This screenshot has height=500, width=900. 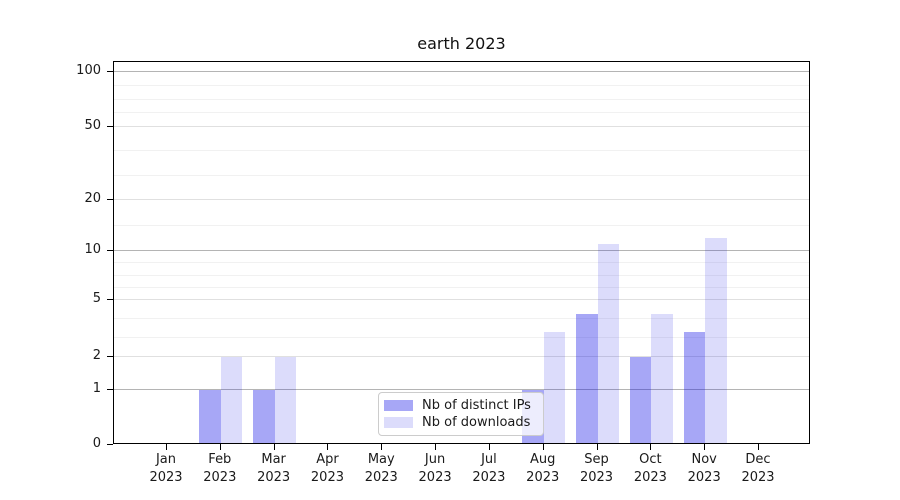 What do you see at coordinates (461, 43) in the screenshot?
I see `chart-title: earth 2023` at bounding box center [461, 43].